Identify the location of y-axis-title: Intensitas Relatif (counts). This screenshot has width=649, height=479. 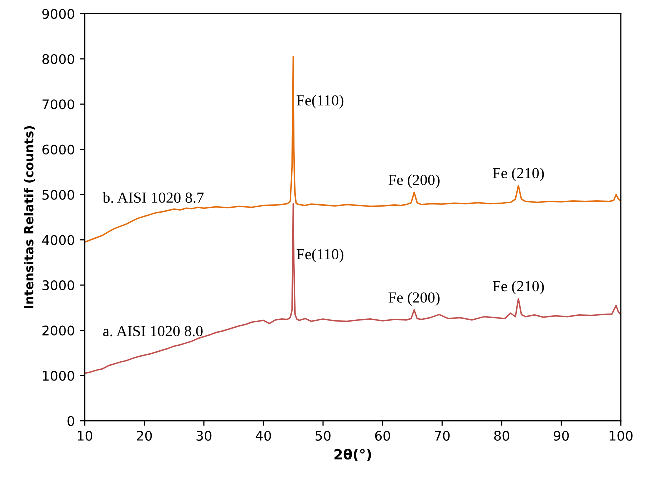
(30, 217).